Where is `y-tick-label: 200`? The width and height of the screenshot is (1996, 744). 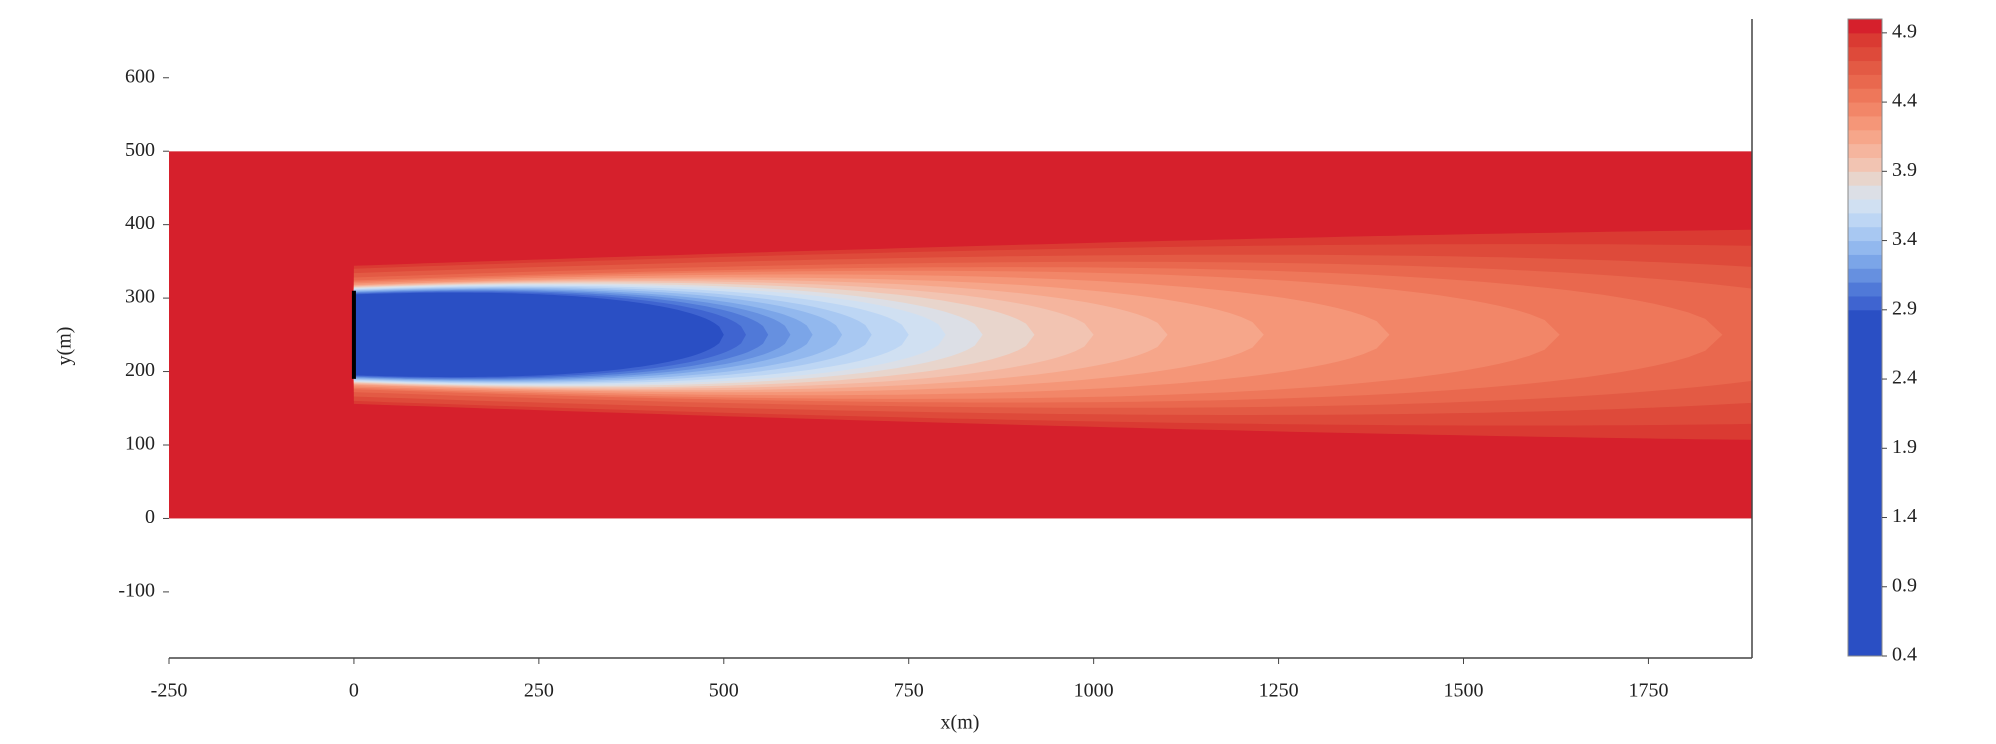 y-tick-label: 200 is located at coordinates (140, 370).